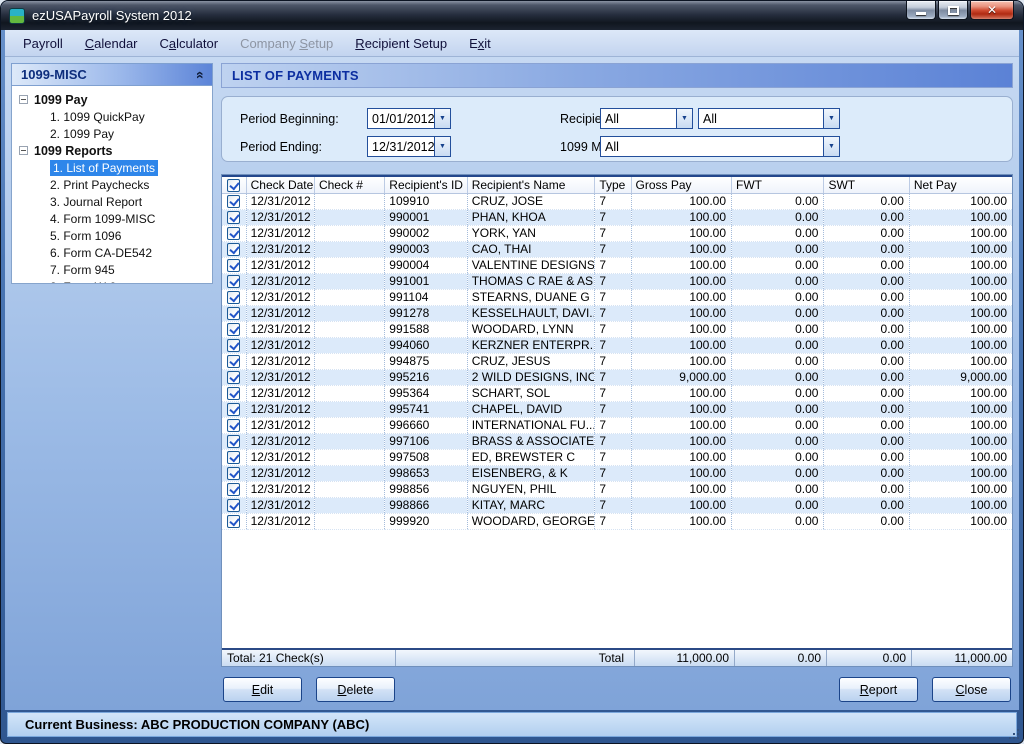  What do you see at coordinates (777, 184) in the screenshot?
I see `col-fwt: FWT` at bounding box center [777, 184].